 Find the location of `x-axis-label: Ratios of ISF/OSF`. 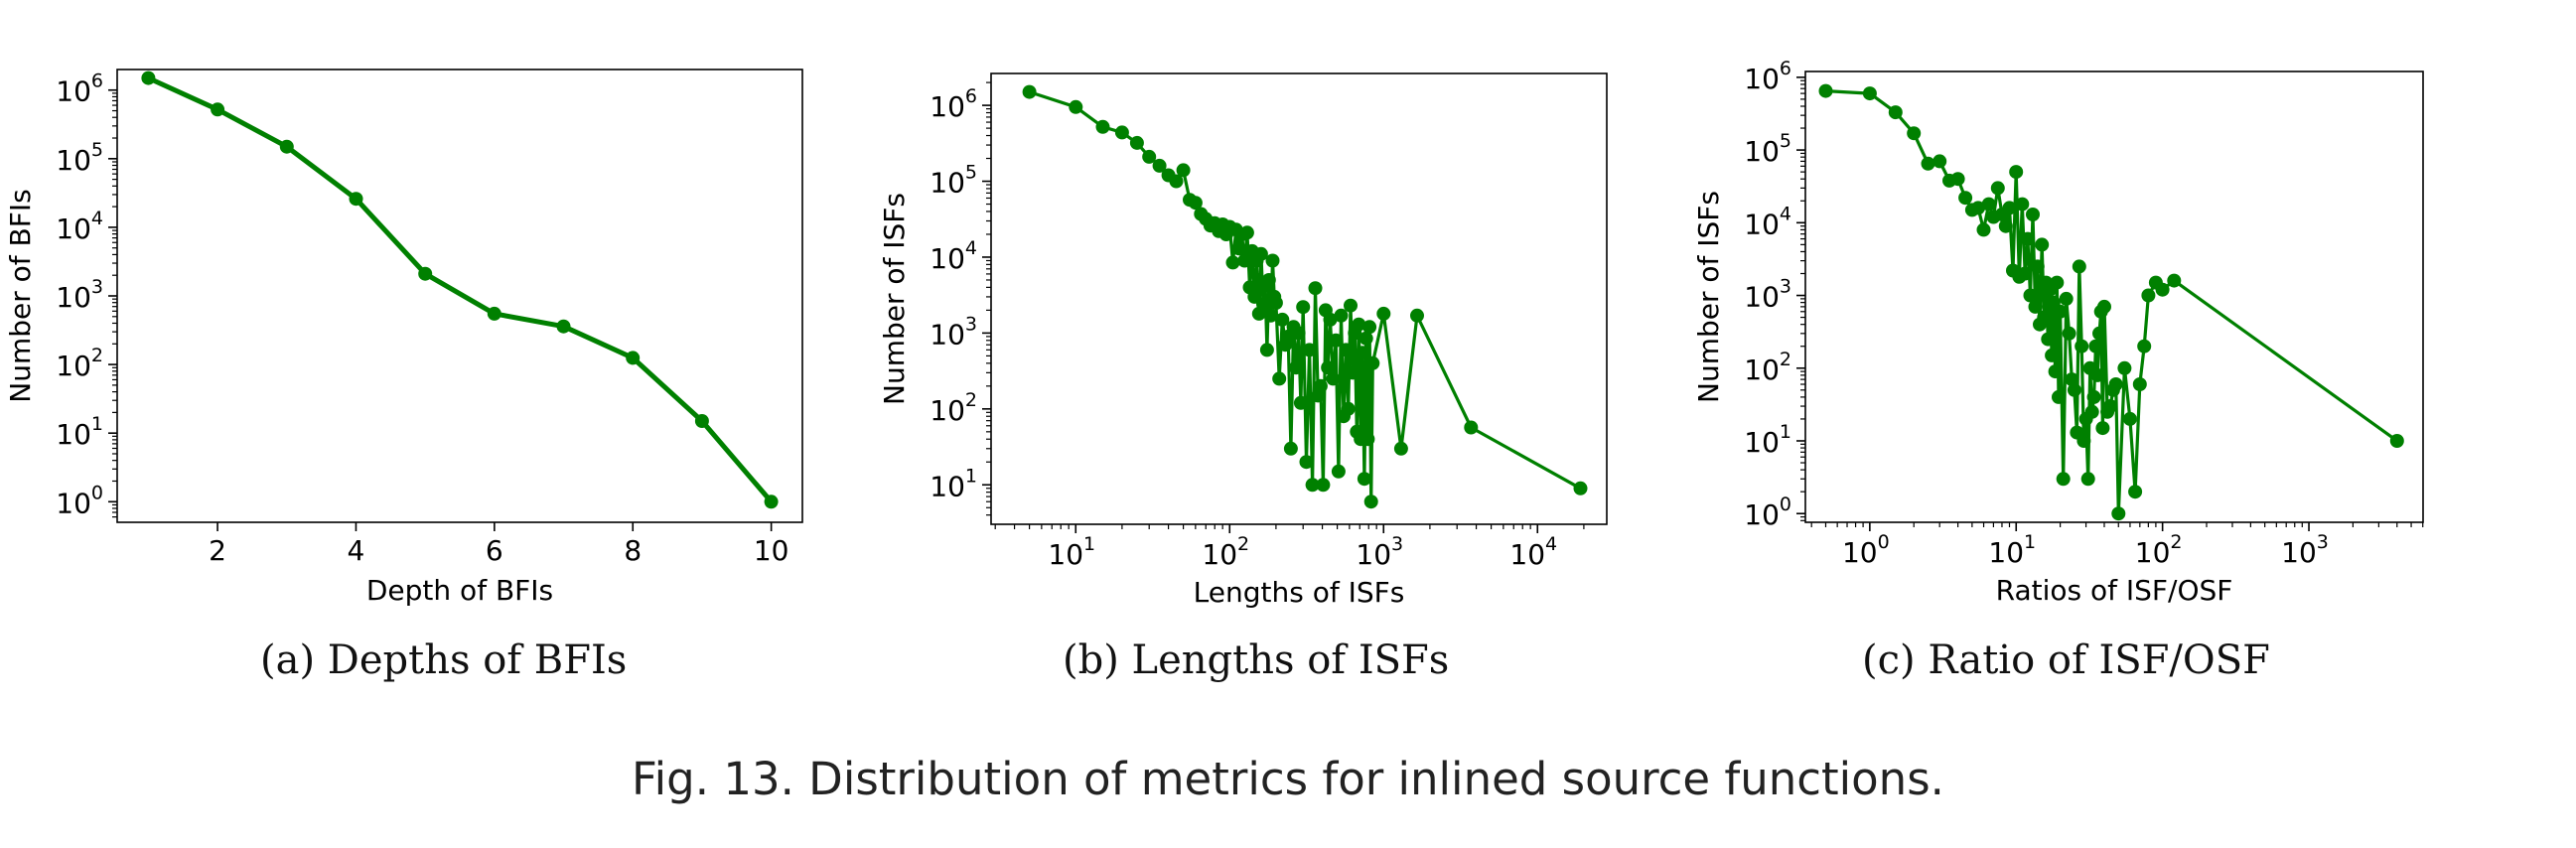

x-axis-label: Ratios of ISF/OSF is located at coordinates (2114, 590).